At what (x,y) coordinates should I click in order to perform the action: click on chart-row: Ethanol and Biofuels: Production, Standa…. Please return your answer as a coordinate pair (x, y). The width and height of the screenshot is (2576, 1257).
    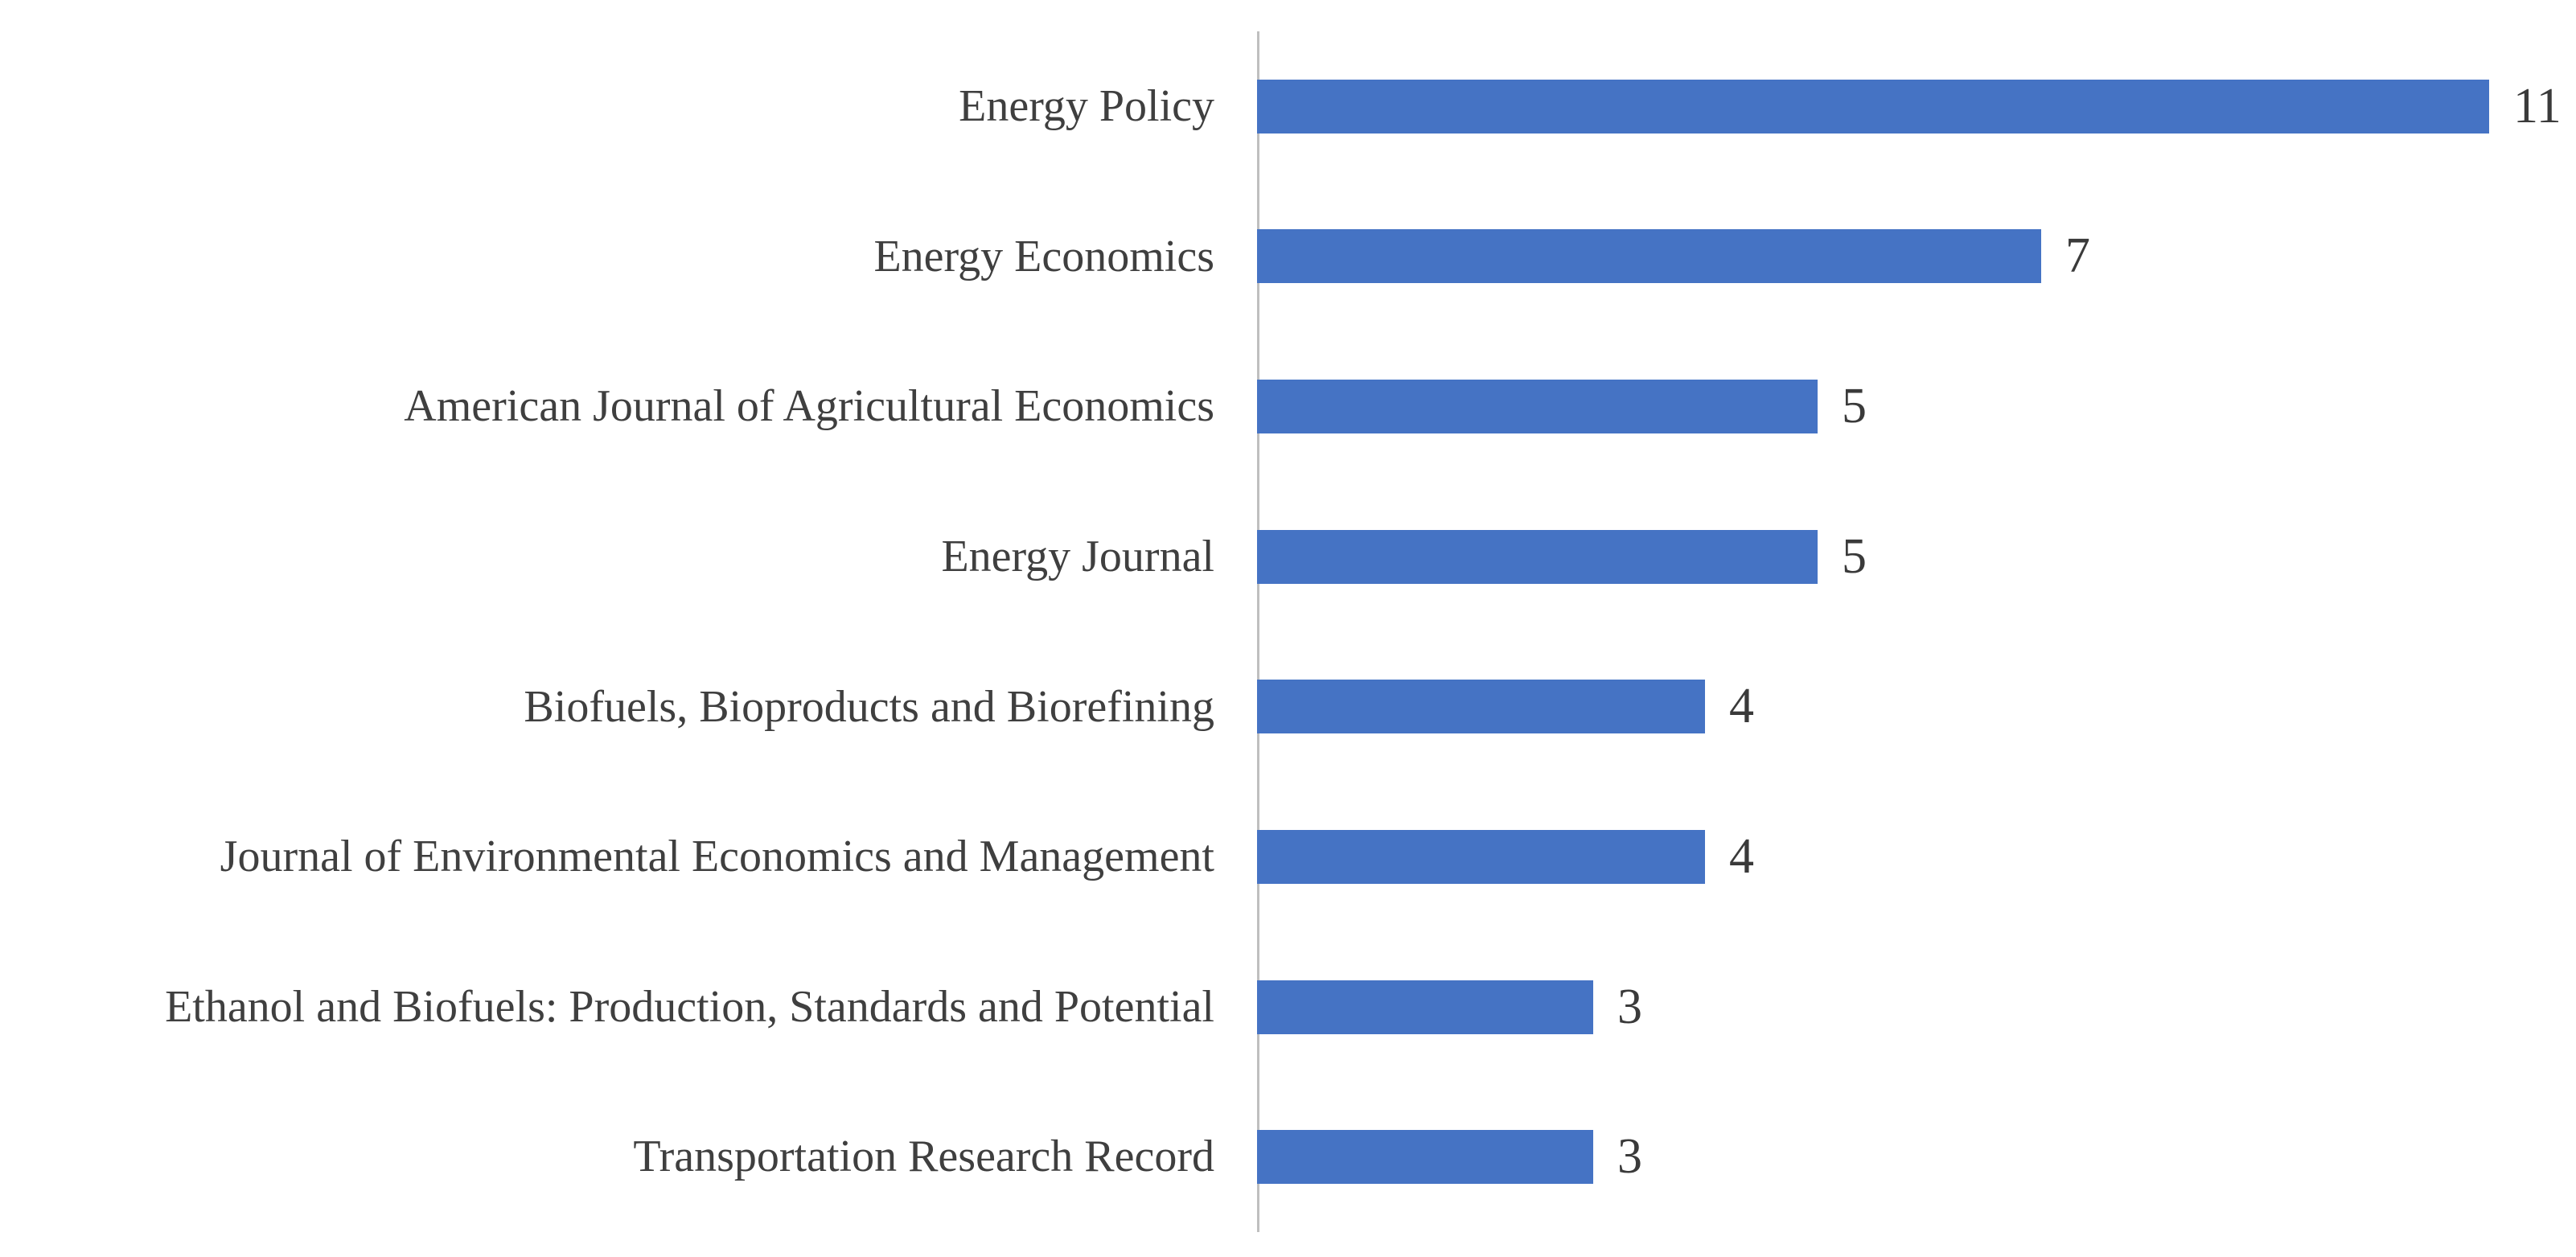
    Looking at the image, I should click on (1288, 1007).